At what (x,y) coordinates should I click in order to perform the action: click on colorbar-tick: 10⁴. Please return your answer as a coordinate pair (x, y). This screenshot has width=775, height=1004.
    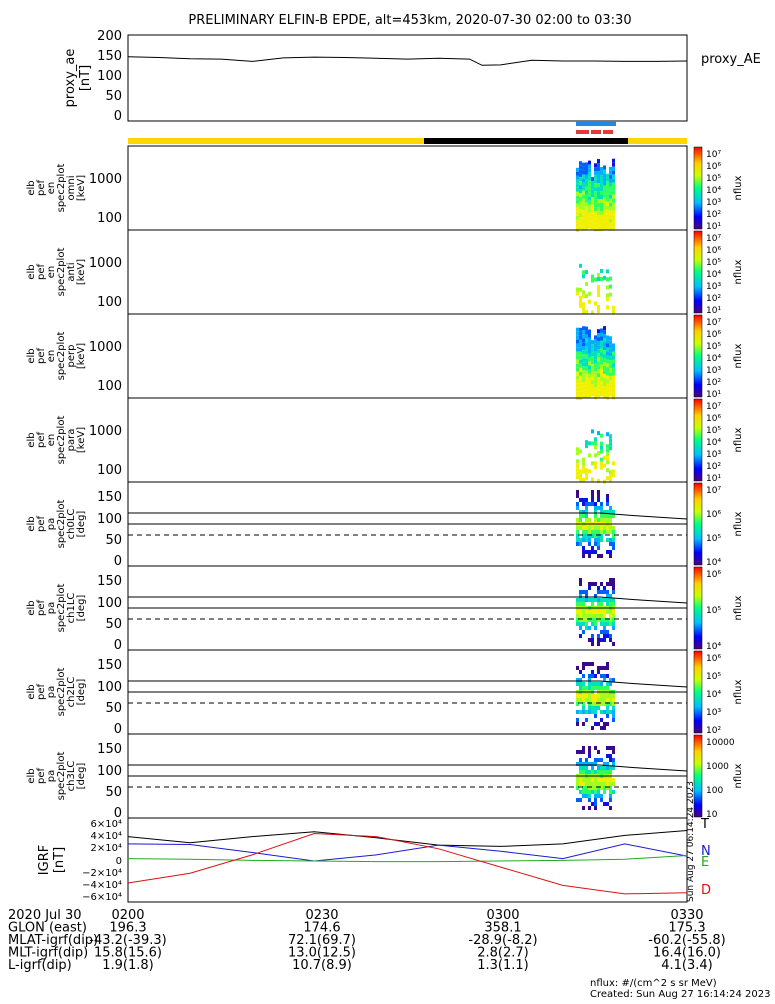
    Looking at the image, I should click on (713, 359).